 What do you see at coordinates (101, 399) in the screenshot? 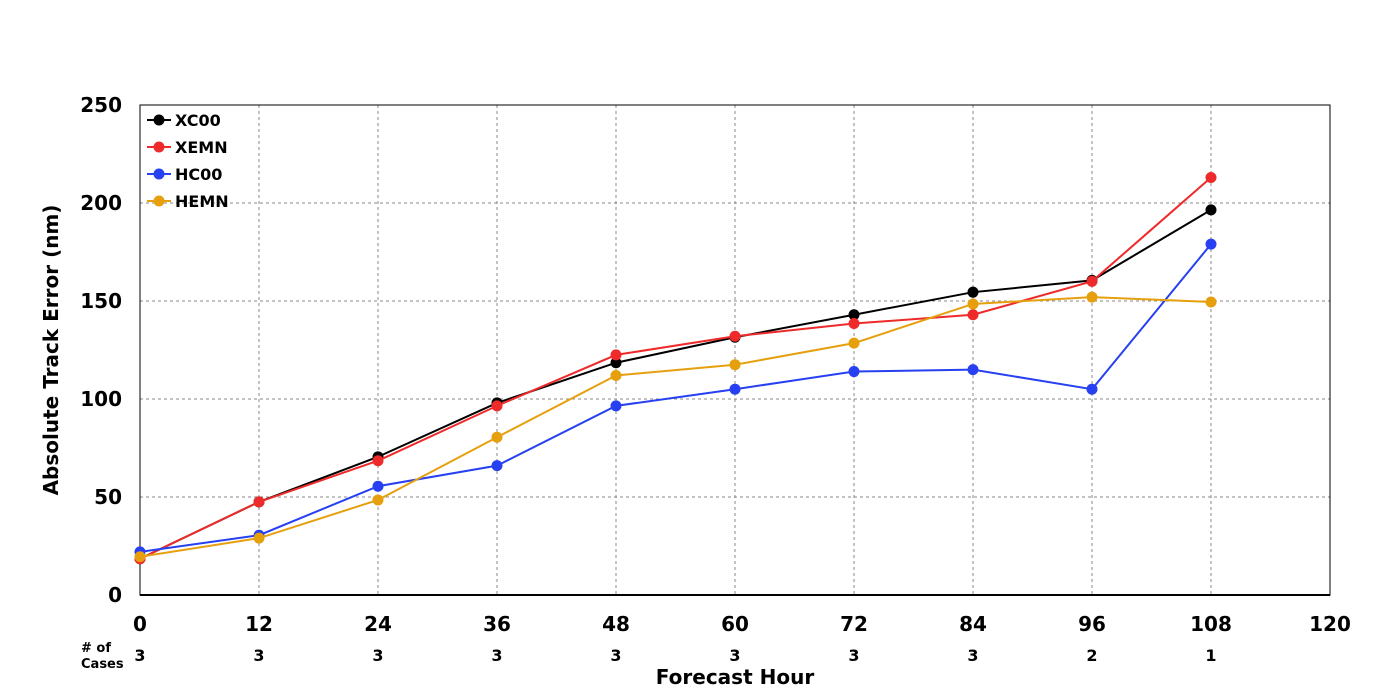
I see `y-tick-label: 100` at bounding box center [101, 399].